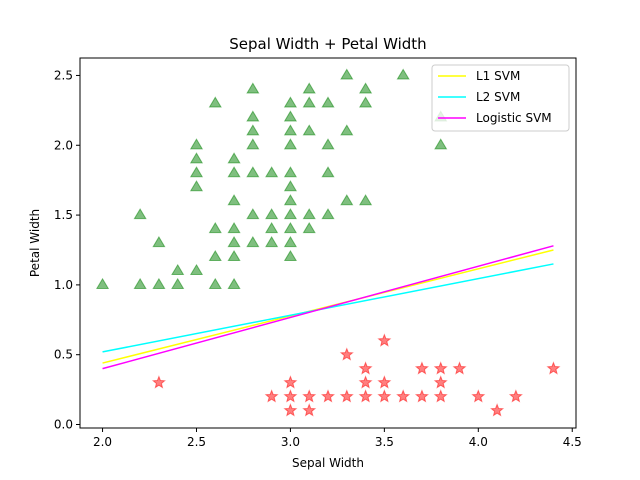 This screenshot has width=640, height=480. What do you see at coordinates (572, 442) in the screenshot?
I see `x-tick-label: 4.5` at bounding box center [572, 442].